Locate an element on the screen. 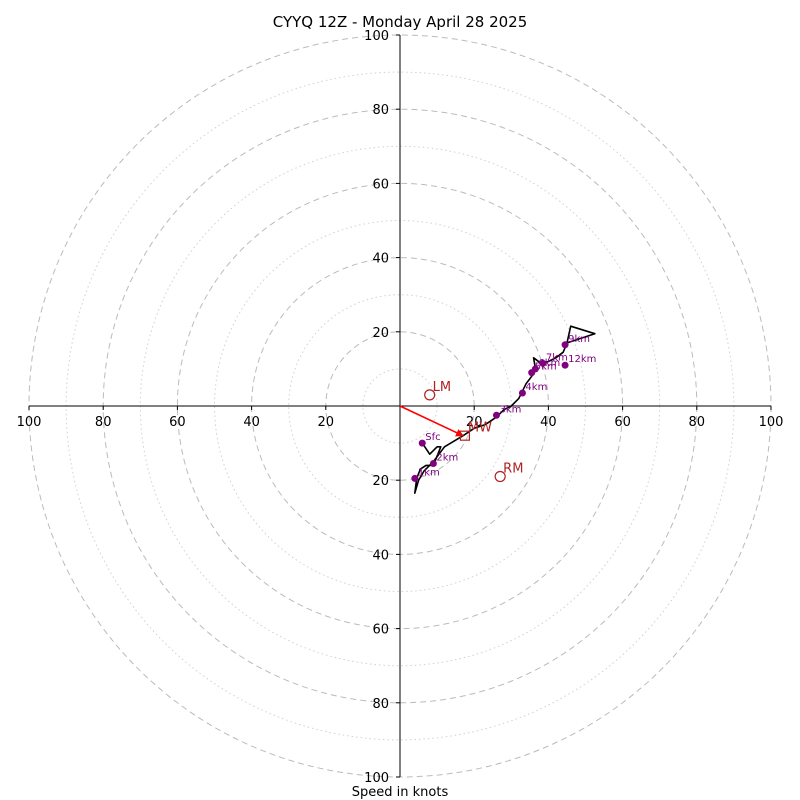 The height and width of the screenshot is (800, 800). motion-vector-arrow is located at coordinates (431, 421).